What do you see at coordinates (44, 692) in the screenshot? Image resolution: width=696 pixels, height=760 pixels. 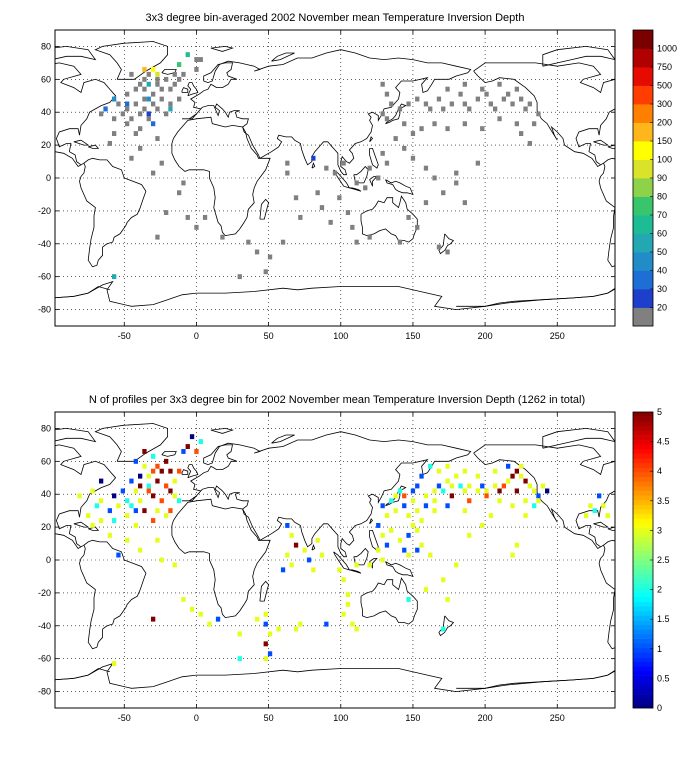 I see `y-tick-label: -80` at bounding box center [44, 692].